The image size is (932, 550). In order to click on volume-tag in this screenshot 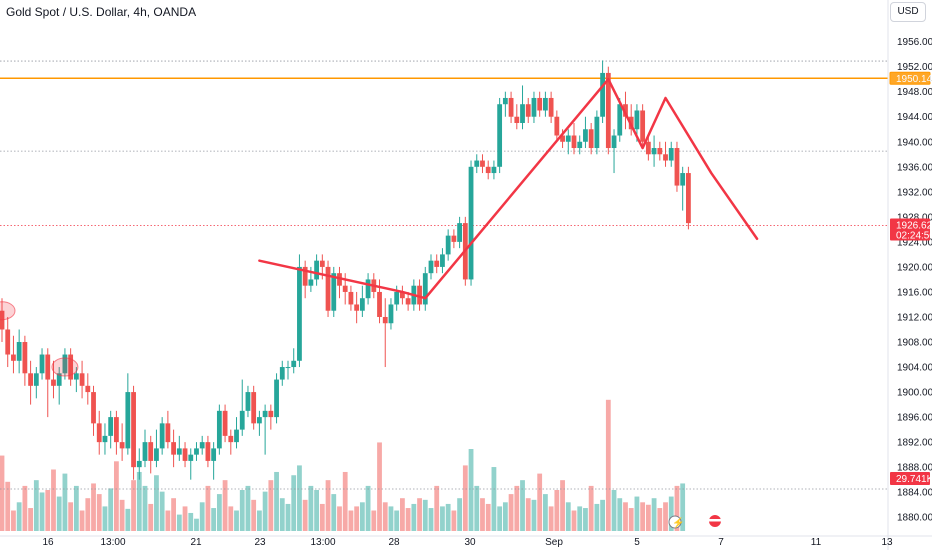, I will do `click(910, 478)`.